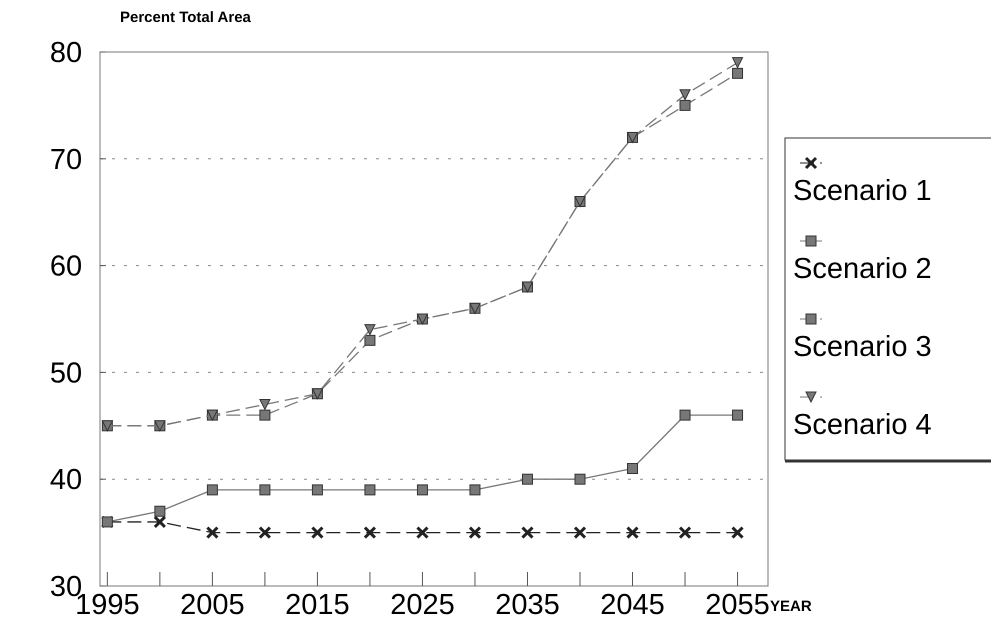 This screenshot has height=636, width=991. Describe the element at coordinates (212, 605) in the screenshot. I see `x-tick-label: 2005` at that location.